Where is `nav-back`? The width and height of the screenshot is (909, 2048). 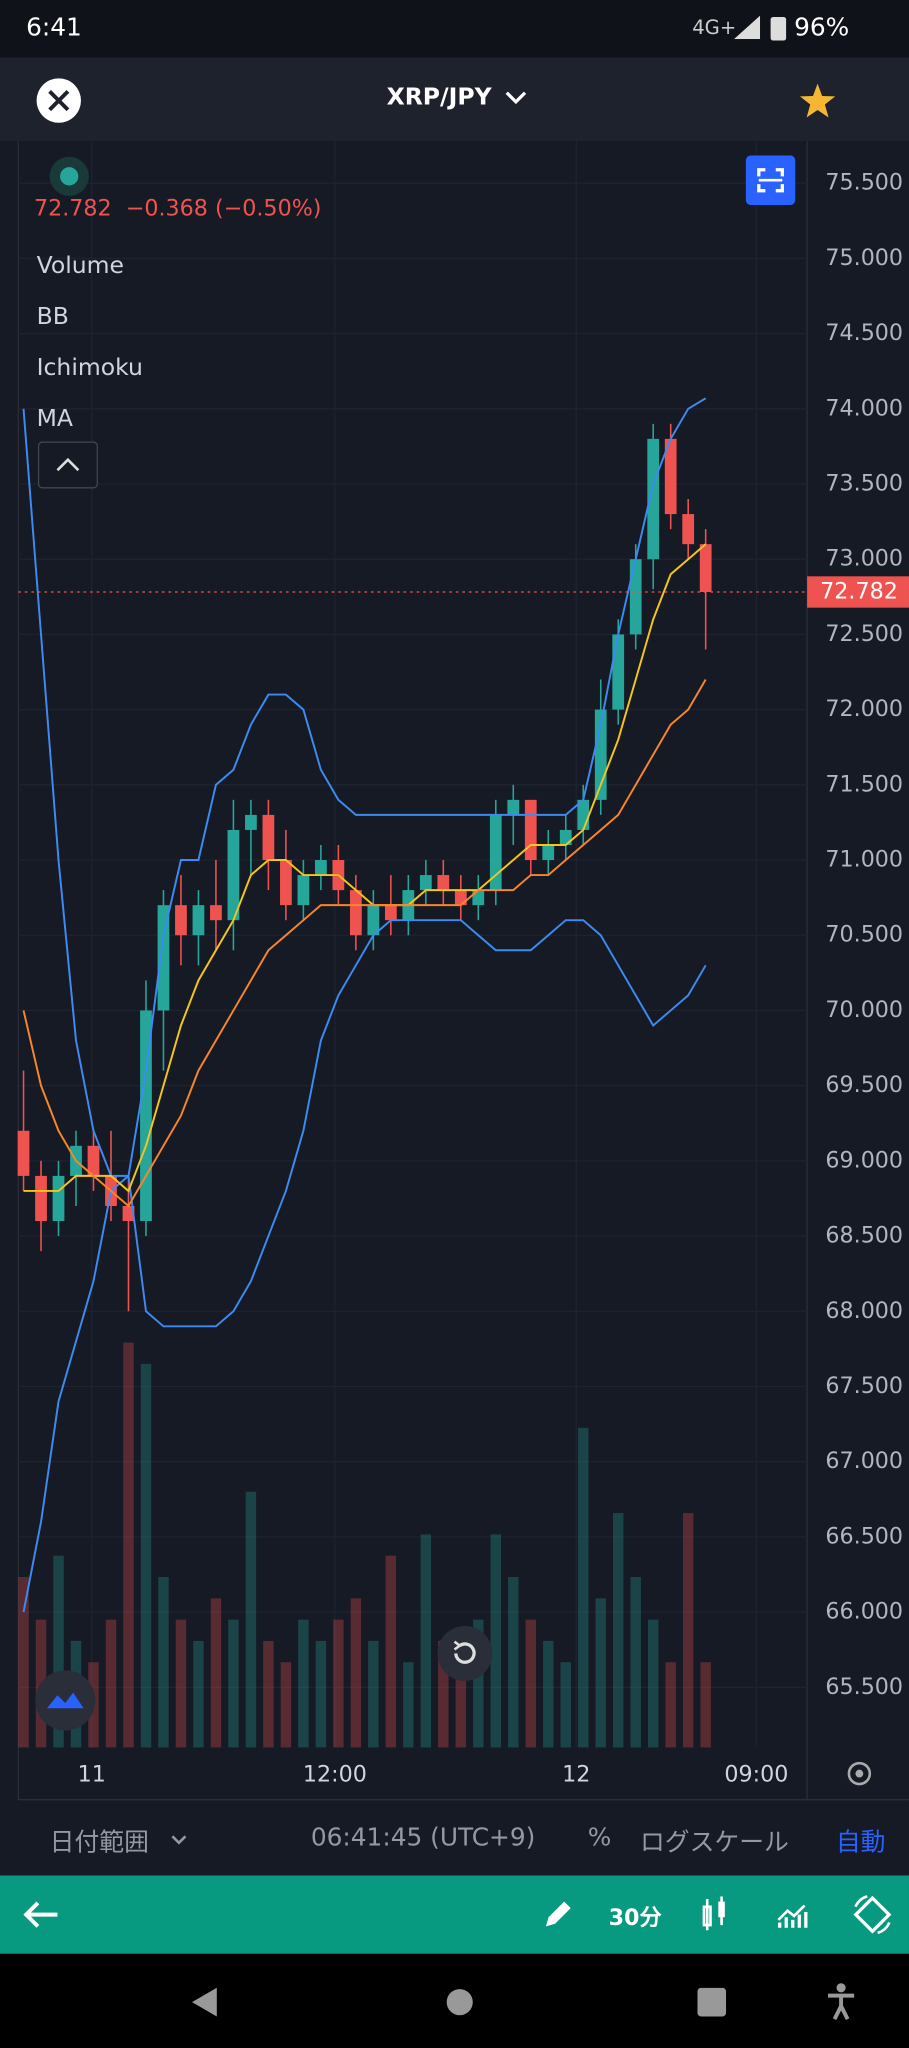 nav-back is located at coordinates (203, 2002).